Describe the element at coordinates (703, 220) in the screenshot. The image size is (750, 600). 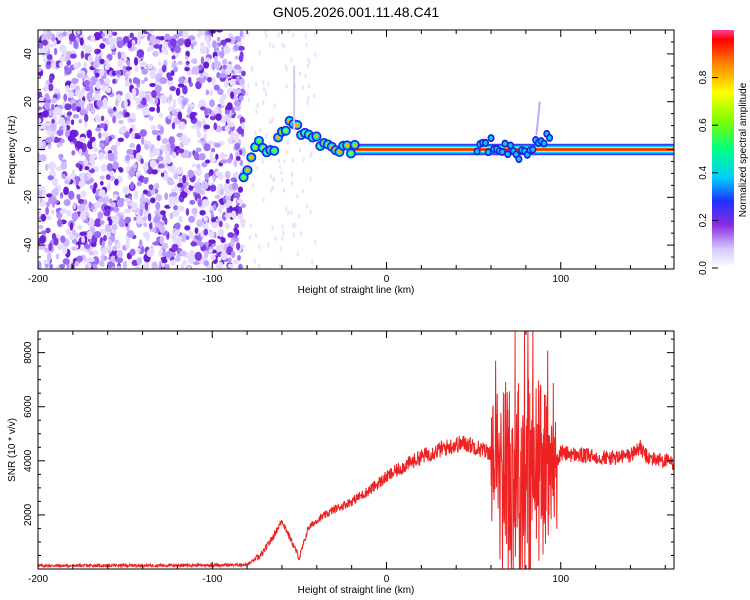
I see `colorbar-tick-label: 0.2` at that location.